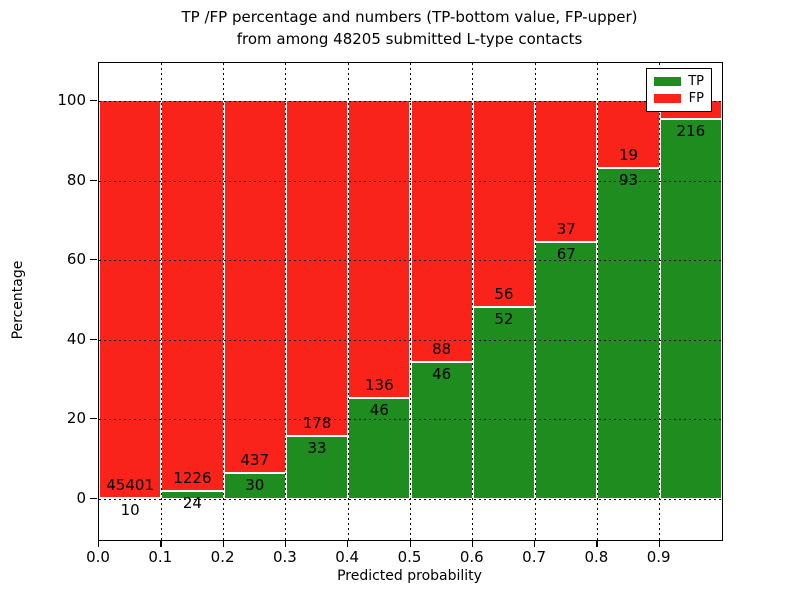  Describe the element at coordinates (696, 98) in the screenshot. I see `legend-fp-label: FP` at that location.